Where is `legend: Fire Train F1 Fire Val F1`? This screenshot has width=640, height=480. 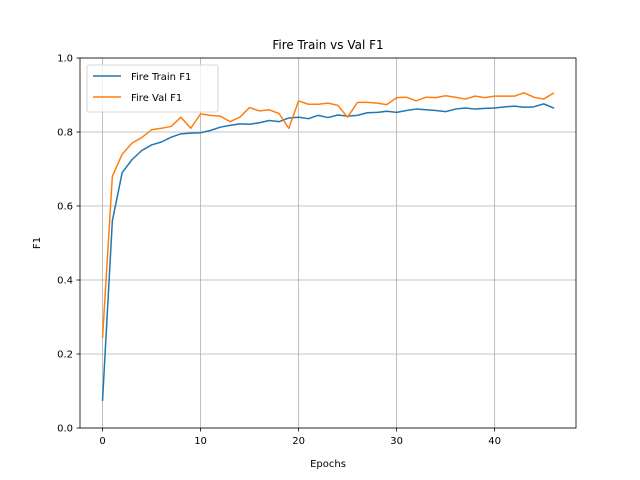 legend: Fire Train F1 Fire Val F1 is located at coordinates (152, 88).